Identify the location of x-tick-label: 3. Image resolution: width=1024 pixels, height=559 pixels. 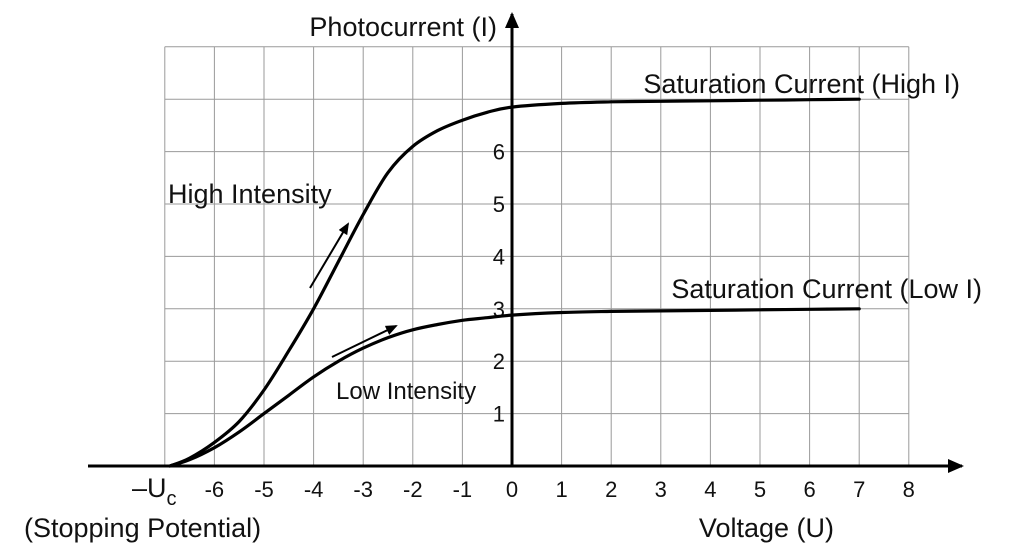
(661, 489).